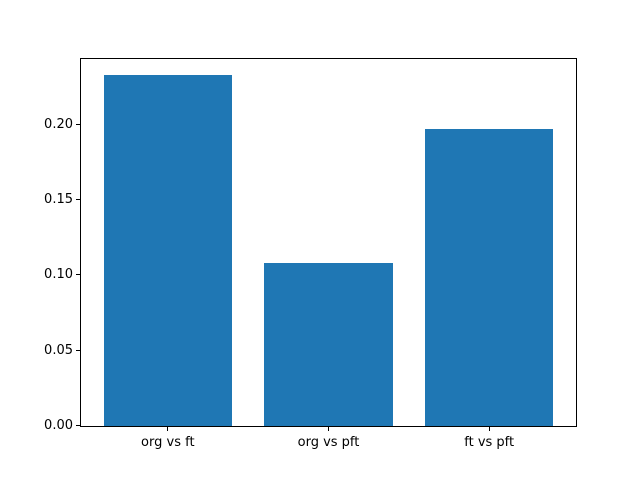 The height and width of the screenshot is (480, 640). What do you see at coordinates (328, 442) in the screenshot?
I see `x-tick-label: org vs pft` at bounding box center [328, 442].